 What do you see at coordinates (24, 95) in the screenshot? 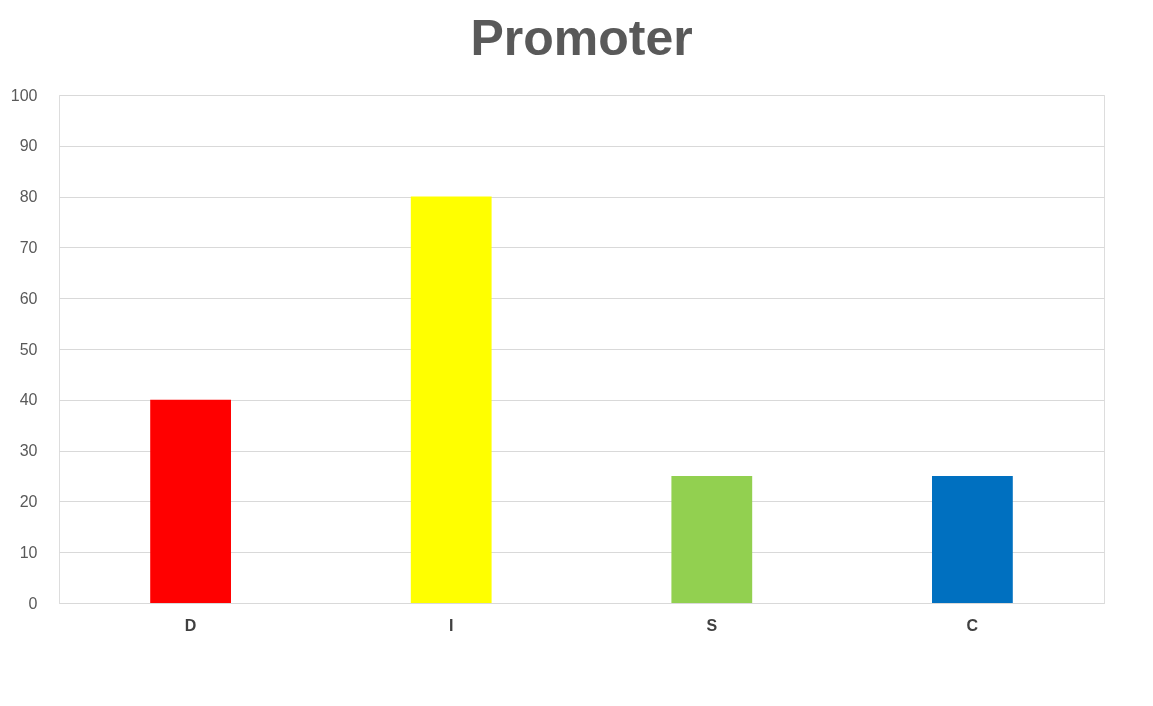
I see `y-tick-label: 100` at bounding box center [24, 95].